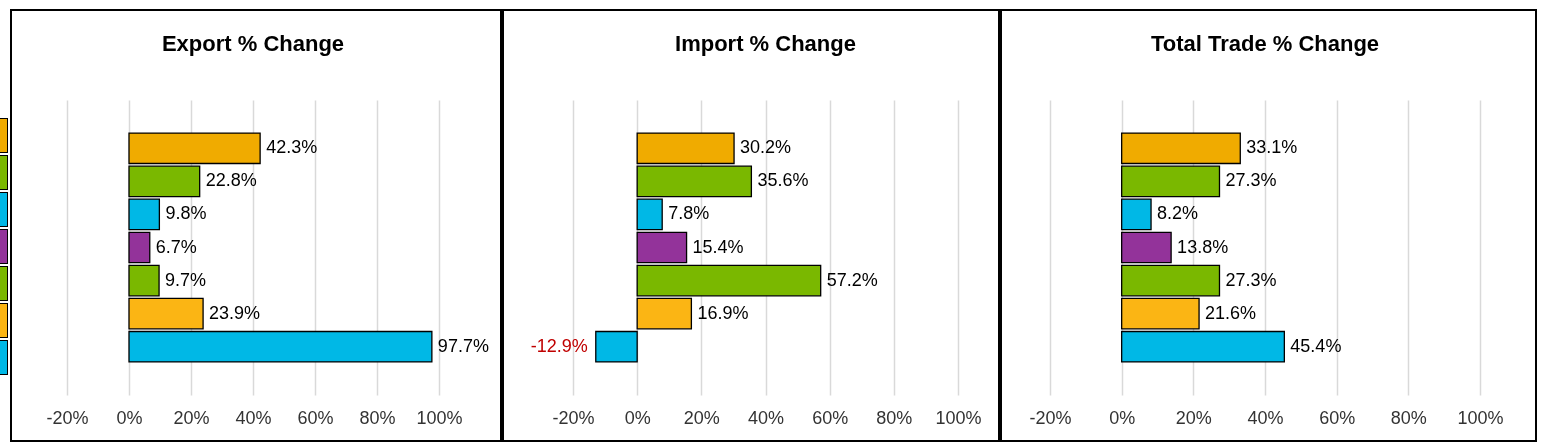 The image size is (1541, 442). Describe the element at coordinates (689, 213) in the screenshot. I see `data-label: 7.8%` at that location.